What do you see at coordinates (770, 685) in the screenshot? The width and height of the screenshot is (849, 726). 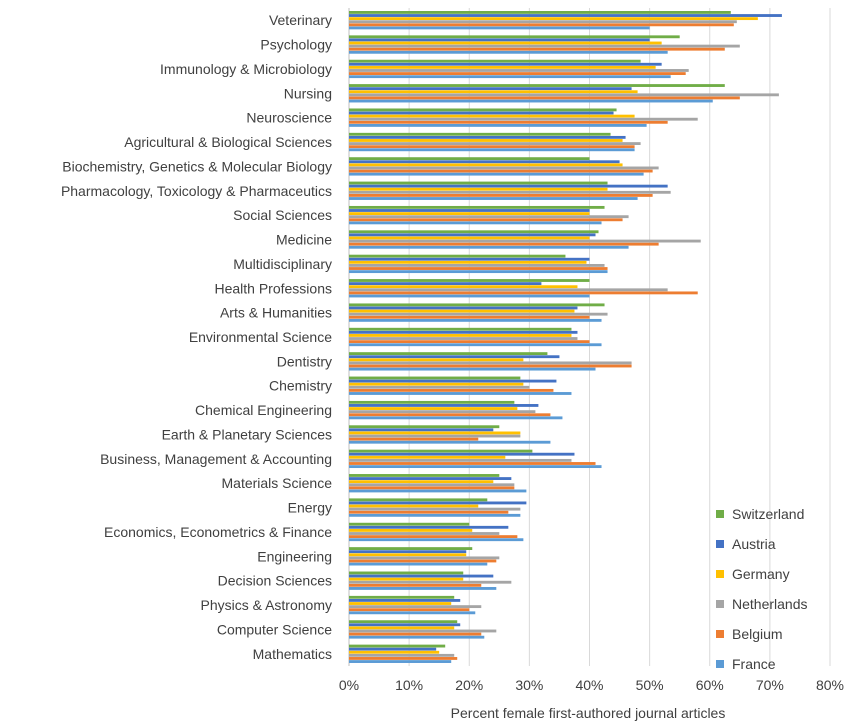 I see `x-tick-label: 70%` at bounding box center [770, 685].